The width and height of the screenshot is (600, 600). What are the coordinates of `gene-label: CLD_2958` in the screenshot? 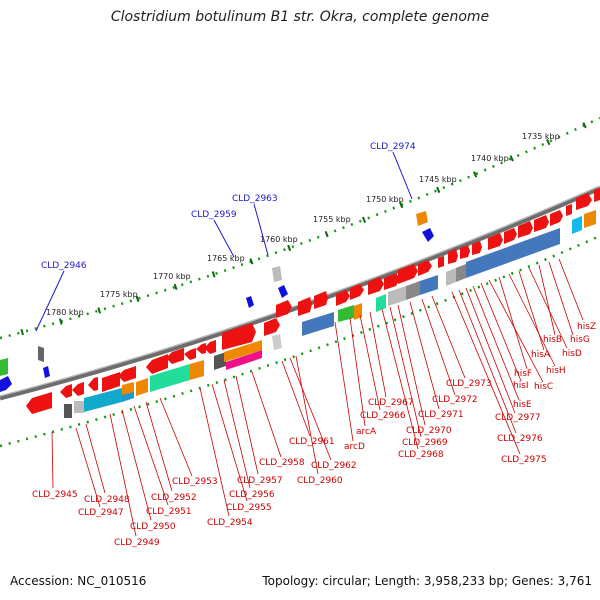 It's located at (282, 463).